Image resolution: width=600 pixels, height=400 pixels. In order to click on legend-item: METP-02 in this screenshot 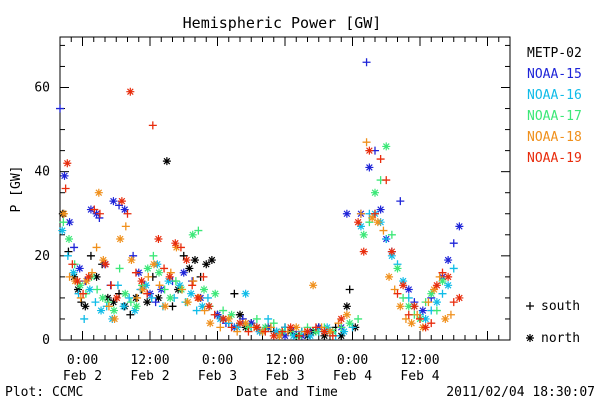, I will do `click(554, 53)`.